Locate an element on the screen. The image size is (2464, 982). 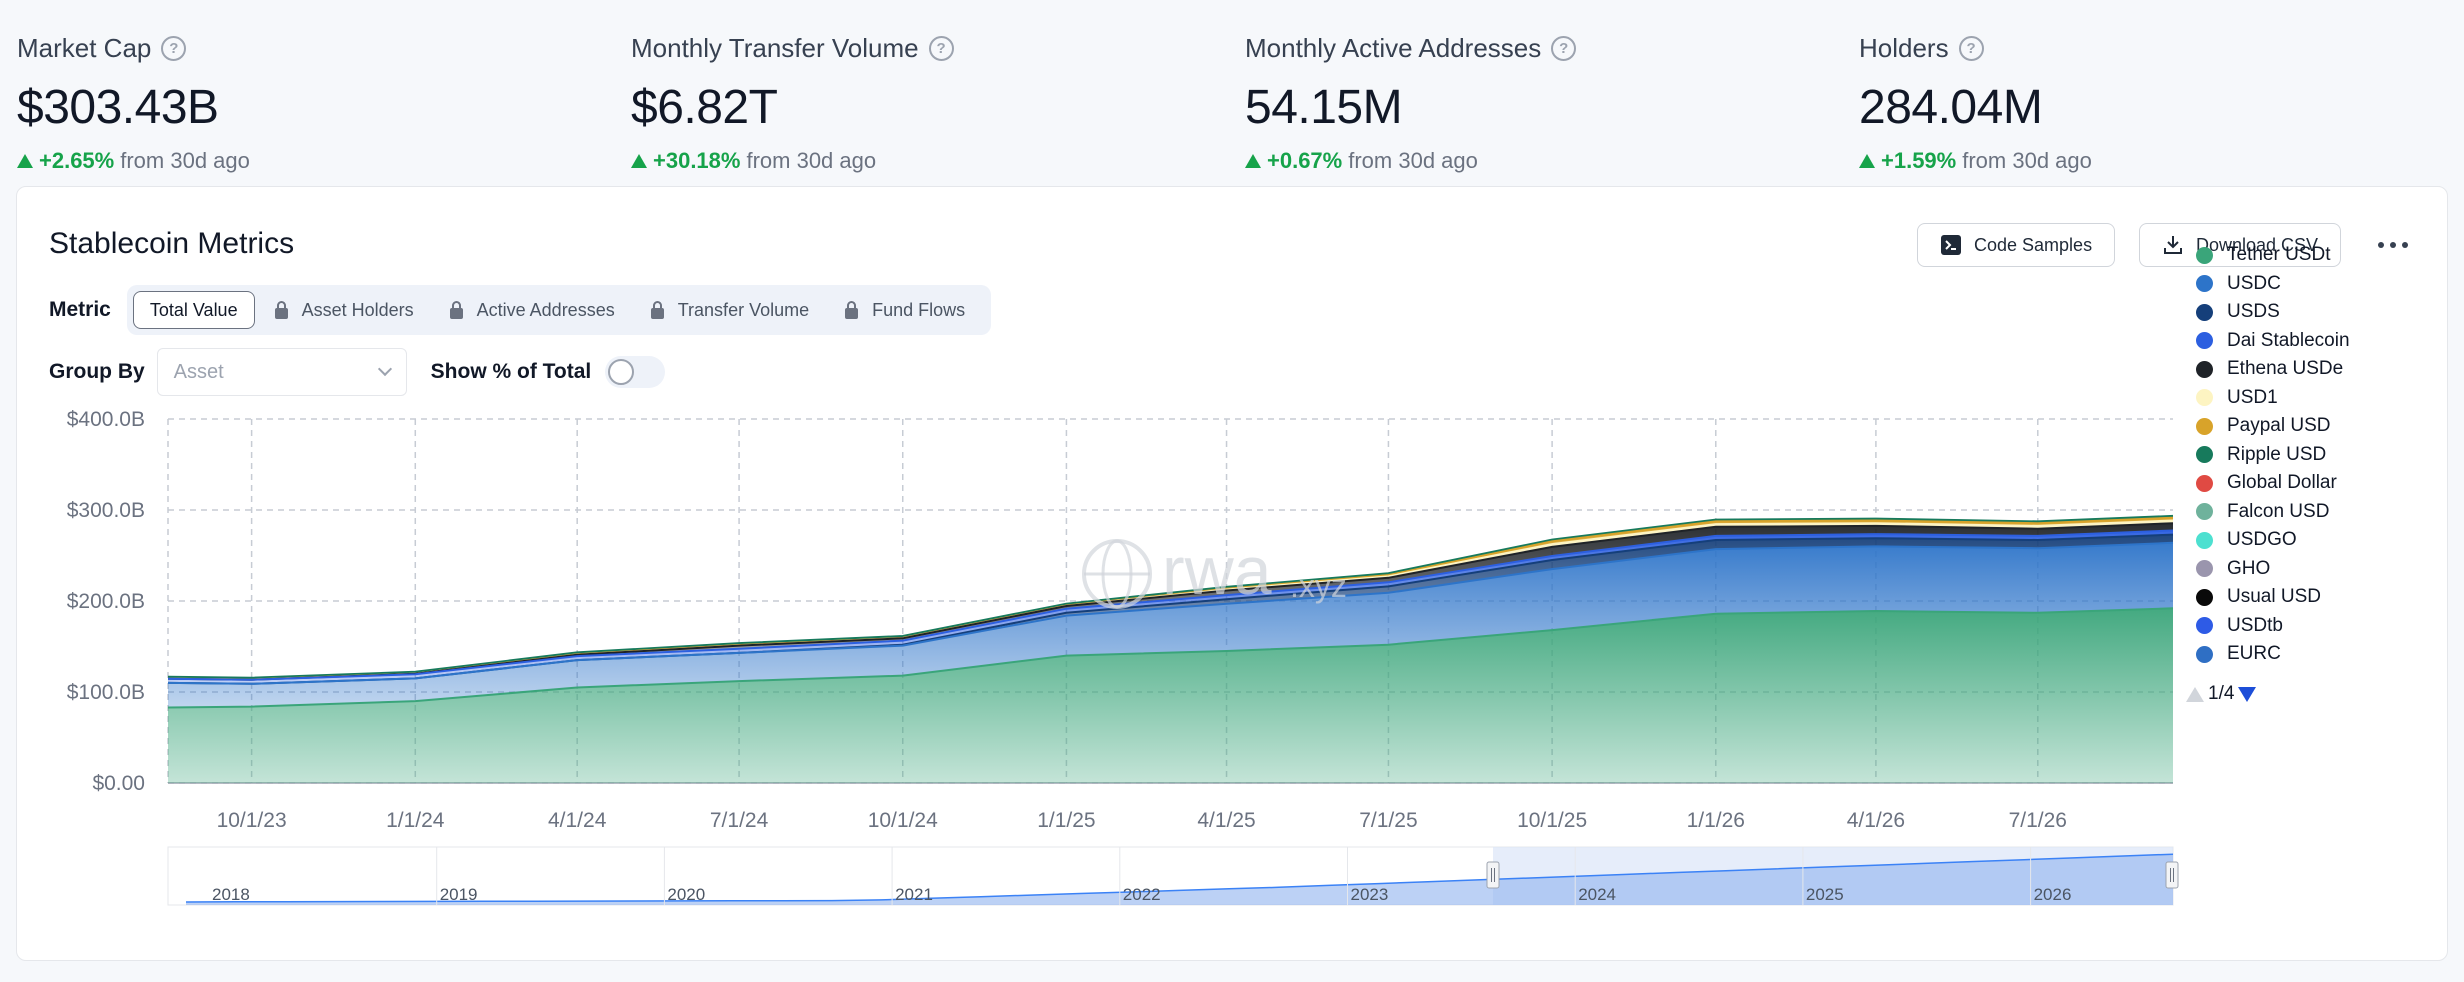
range-navigator: 2018 2019 2020 2021 2022 2023 2024 2025 2026 is located at coordinates (1173, 876).